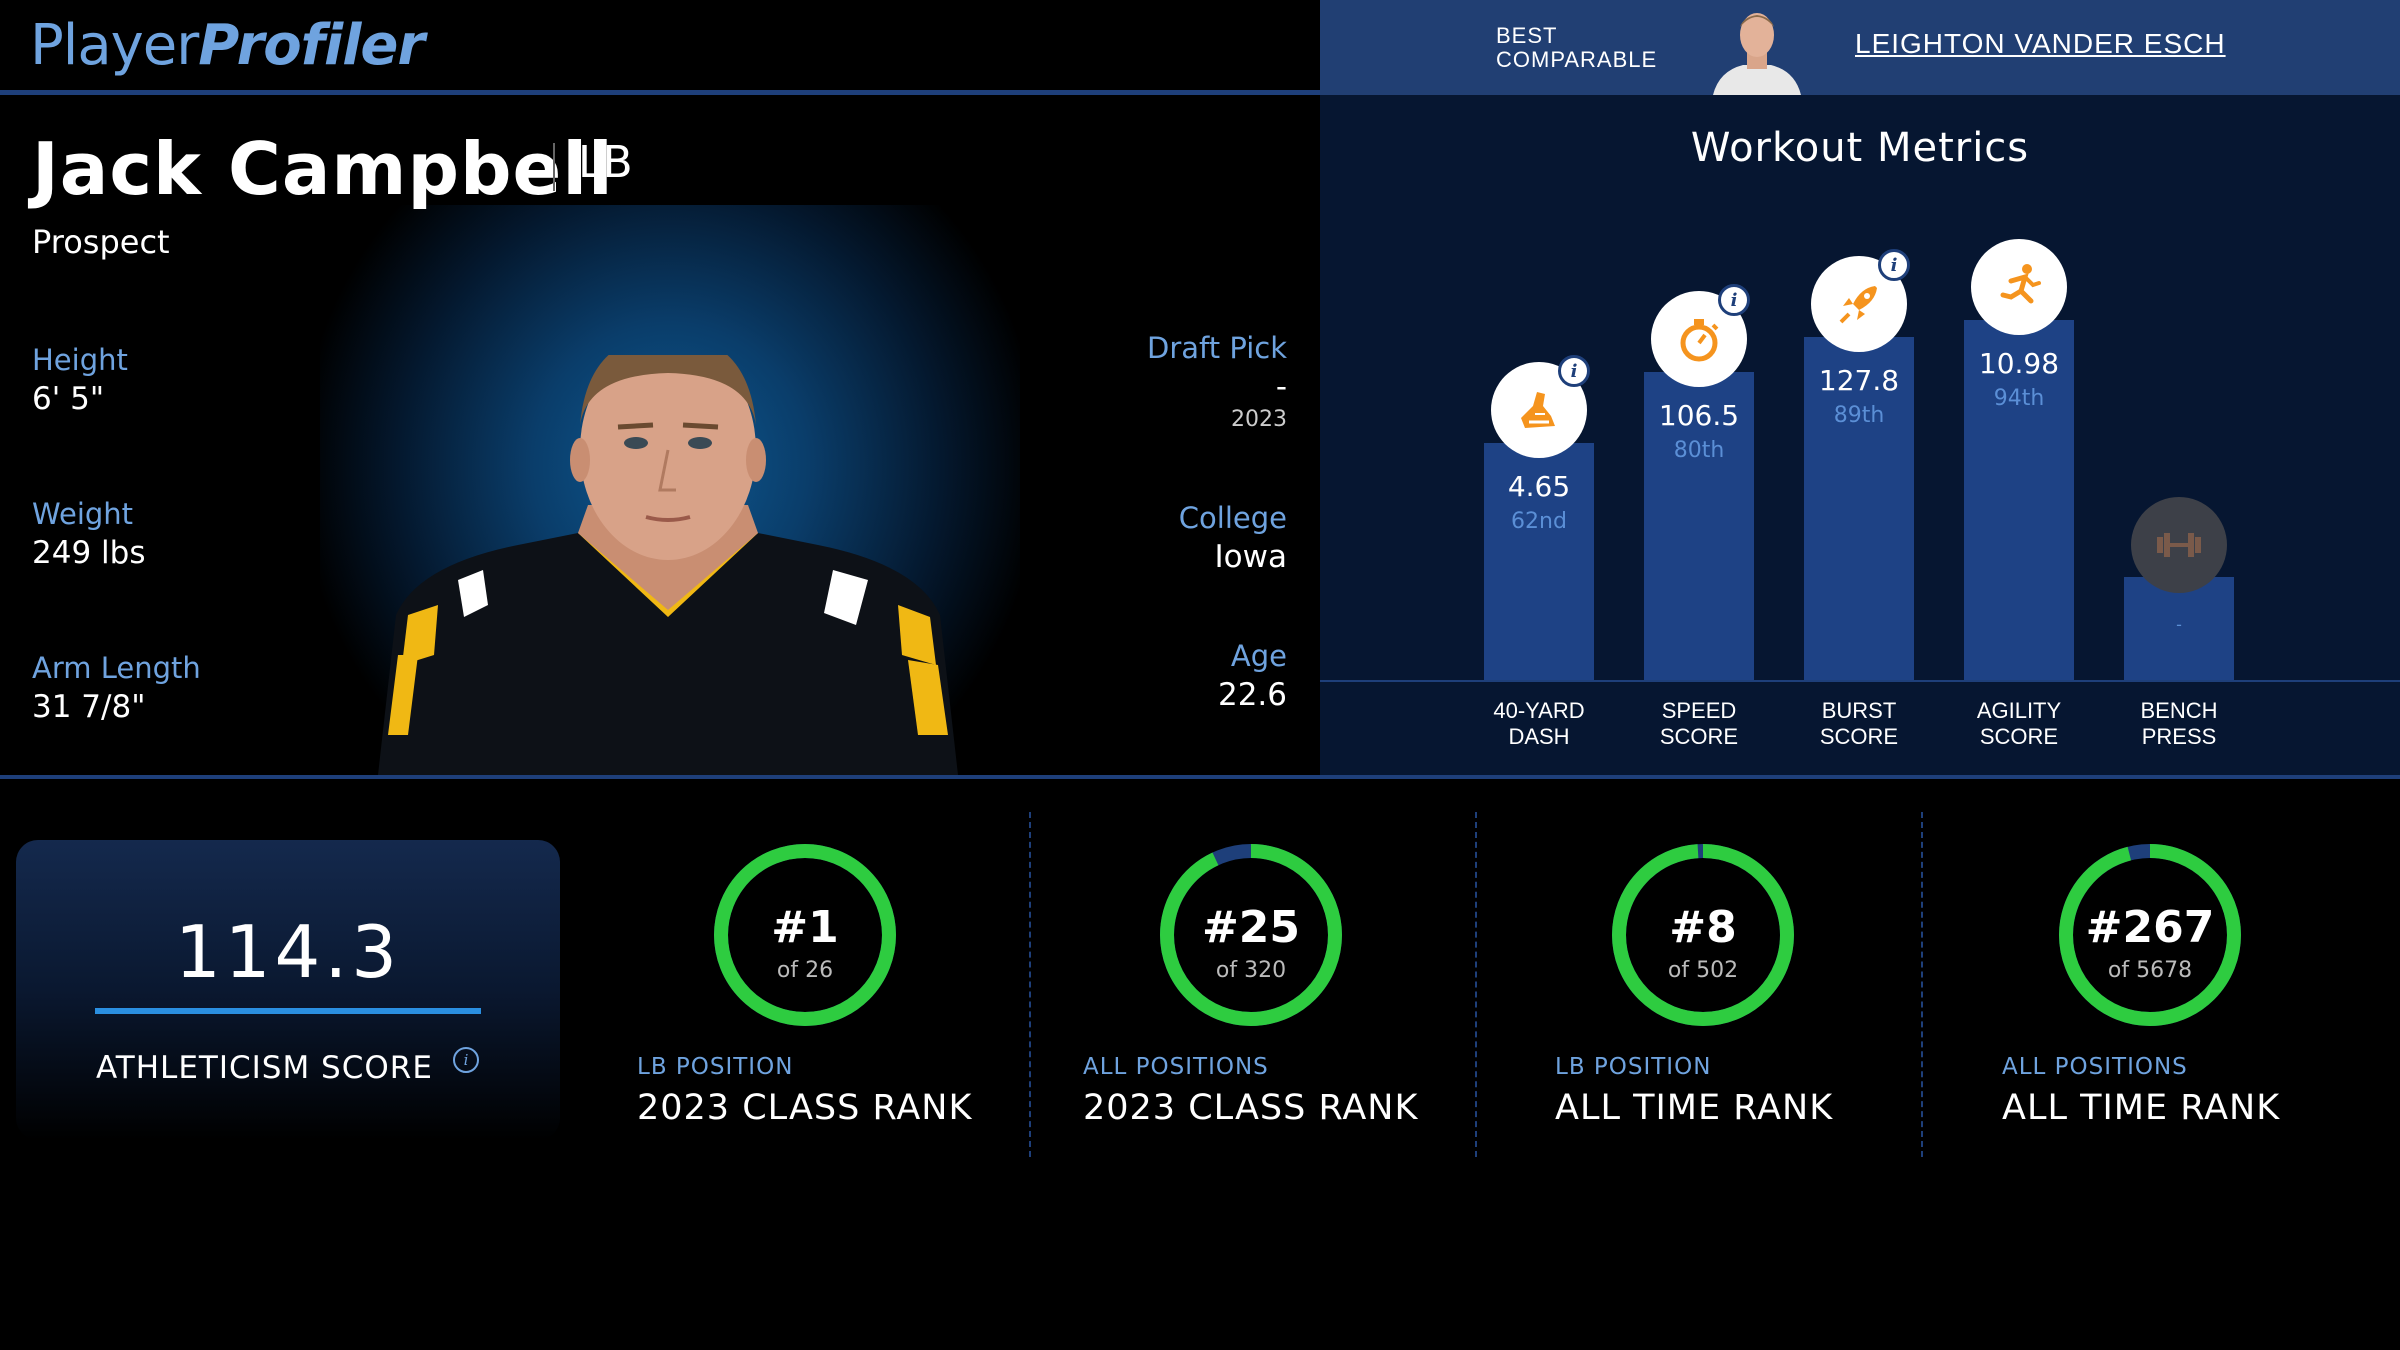 The width and height of the screenshot is (2400, 1350). I want to click on rank-card-all-alltime: #267 of 5678 ALL POSITIONS ALL TIME RANK, so click(2201, 990).